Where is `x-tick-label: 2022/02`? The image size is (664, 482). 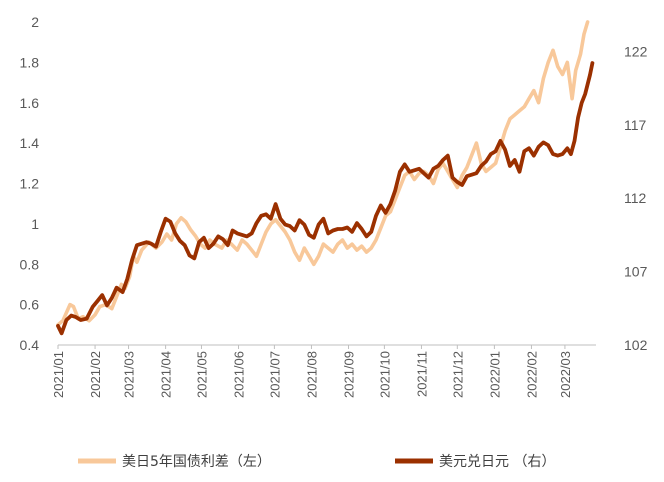 x-tick-label: 2022/02 is located at coordinates (531, 374).